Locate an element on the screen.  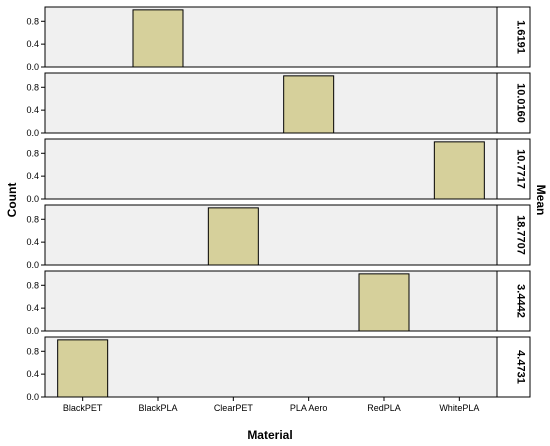
x-tick-label: RedPLA is located at coordinates (384, 408).